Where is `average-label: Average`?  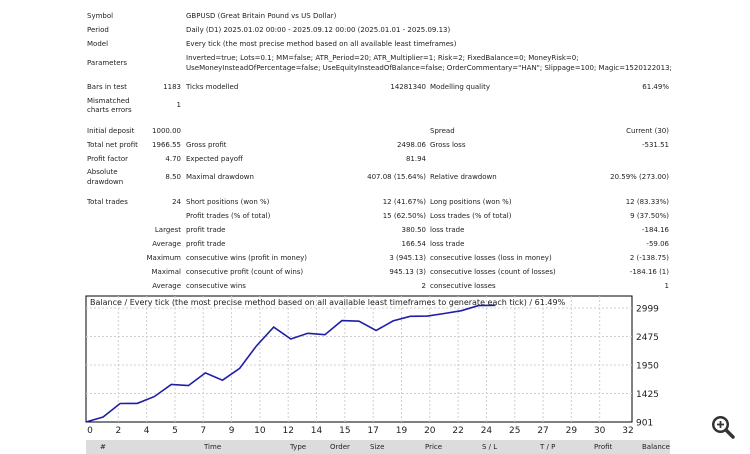 average-label: Average is located at coordinates (166, 244).